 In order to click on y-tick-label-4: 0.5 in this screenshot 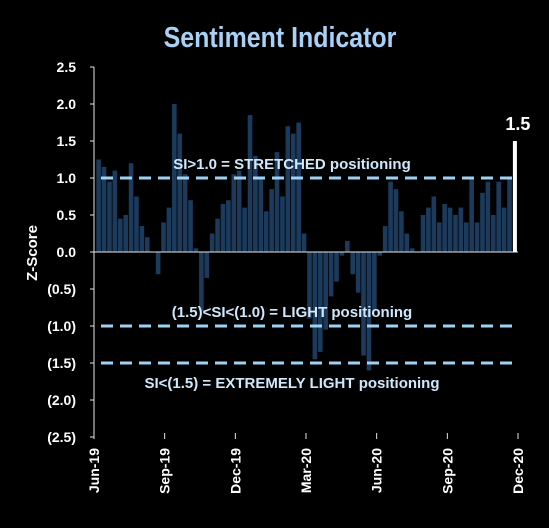, I will do `click(67, 215)`.